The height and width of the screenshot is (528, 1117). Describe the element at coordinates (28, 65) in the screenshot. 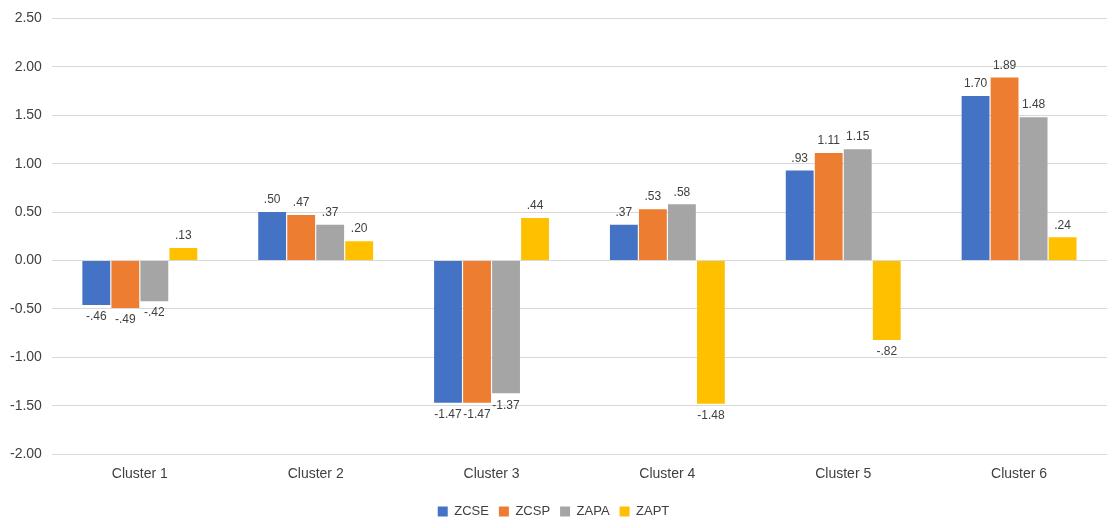

I see `y-tick-label: 2.00` at that location.